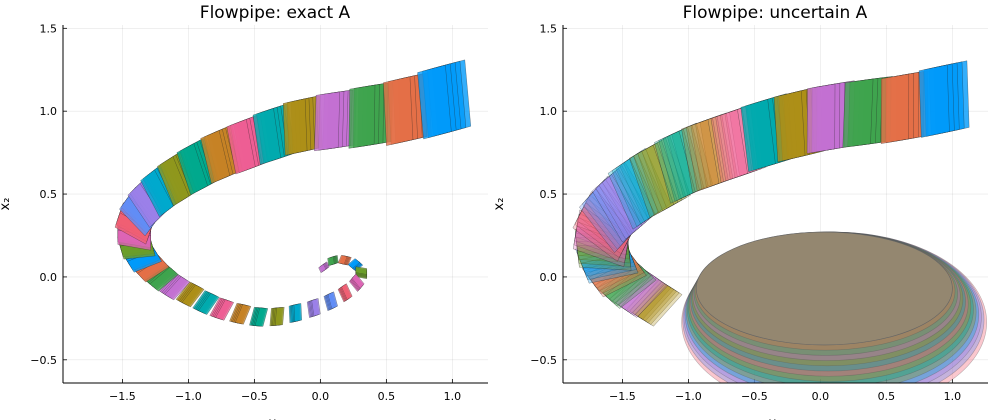 The width and height of the screenshot is (1000, 420). Describe the element at coordinates (43, 360) in the screenshot. I see `y-tick-label: −0.5` at that location.